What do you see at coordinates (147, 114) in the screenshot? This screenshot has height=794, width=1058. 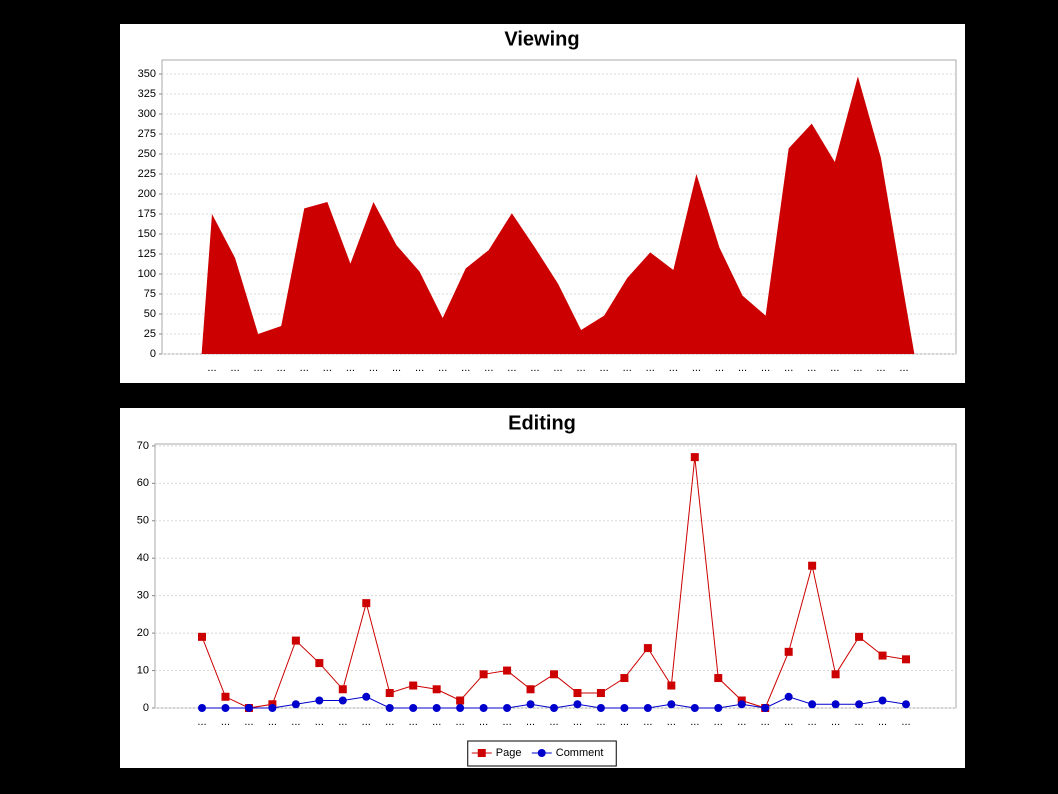 I see `y-tick-label: 300` at bounding box center [147, 114].